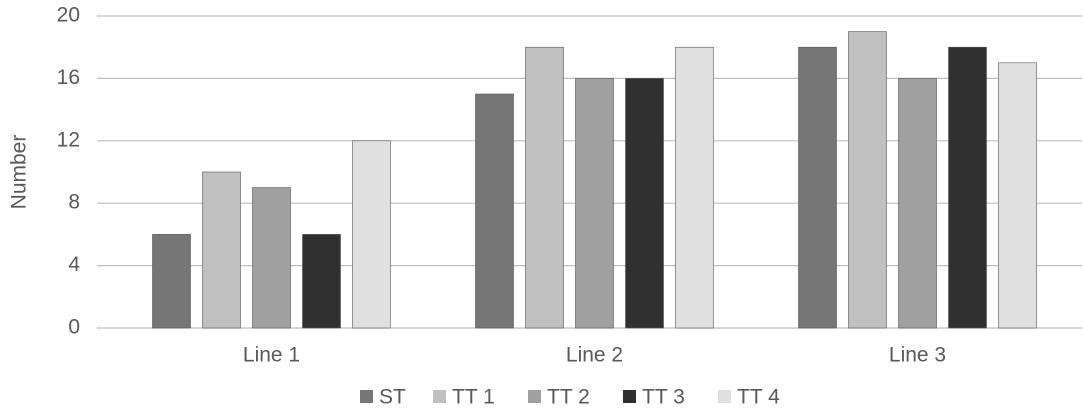 The image size is (1084, 411). I want to click on y-tick-label: 12, so click(68, 139).